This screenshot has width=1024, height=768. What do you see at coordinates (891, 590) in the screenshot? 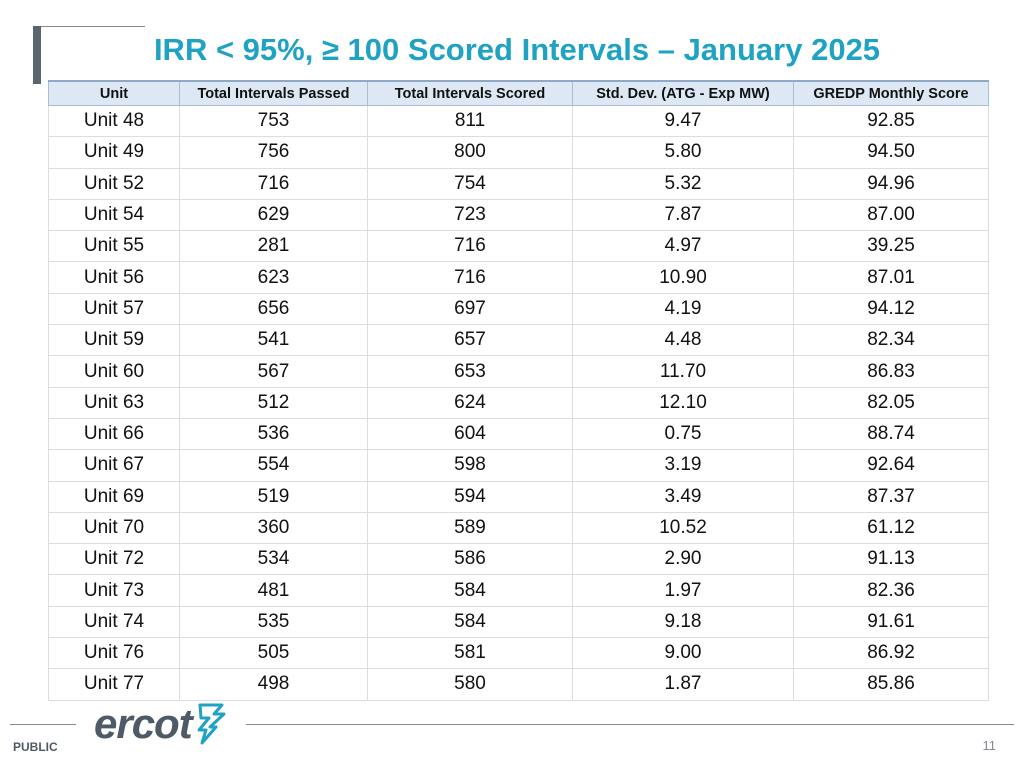
I see `cell-gredp-score: 82.36` at bounding box center [891, 590].